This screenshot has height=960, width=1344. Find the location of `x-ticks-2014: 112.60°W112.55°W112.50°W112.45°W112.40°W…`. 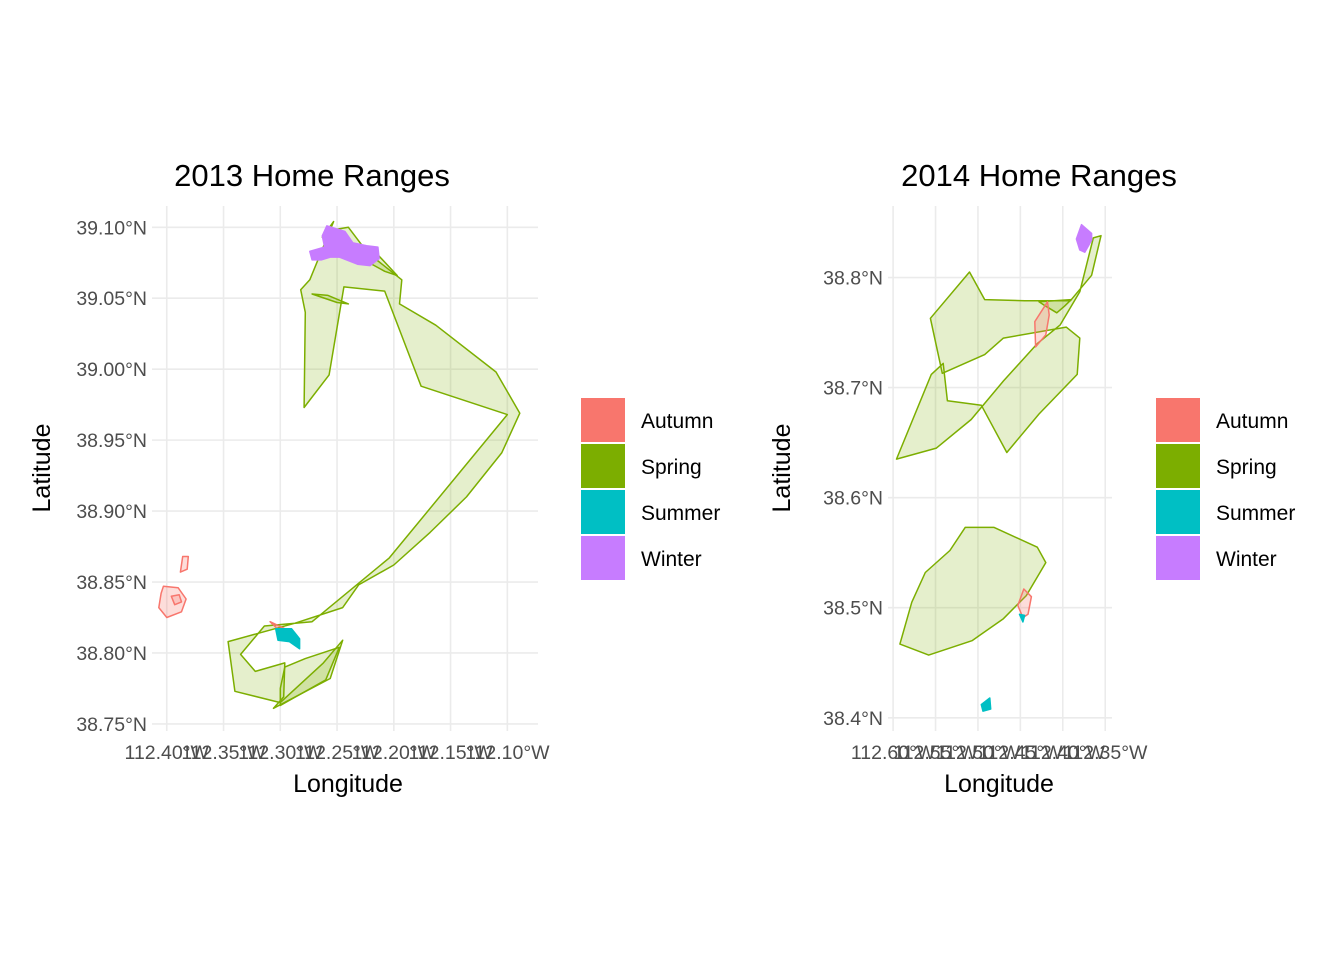

x-ticks-2014: 112.60°W112.55°W112.50°W112.45°W112.40°W… is located at coordinates (999, 753).